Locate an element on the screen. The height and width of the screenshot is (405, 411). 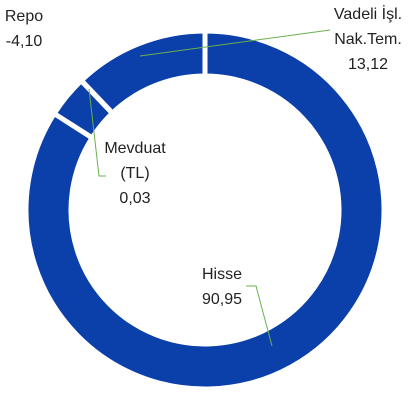
data-label: Vadeli İşl. Nak.Tem. 13,12 is located at coordinates (368, 39).